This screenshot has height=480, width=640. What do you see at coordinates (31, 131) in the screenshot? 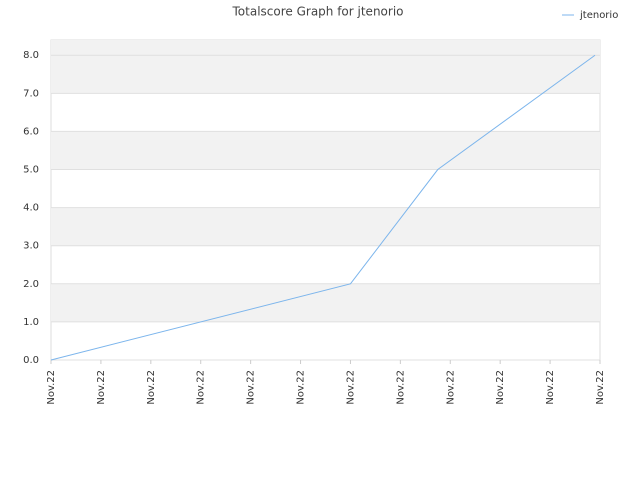
I see `y-tick-label: 6.0` at bounding box center [31, 131].